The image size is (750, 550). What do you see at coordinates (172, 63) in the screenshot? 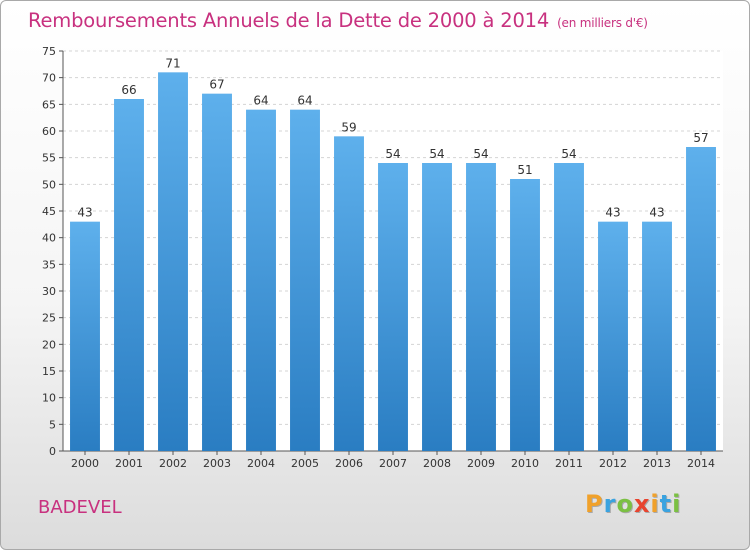
I see `data-label-2002: 71` at bounding box center [172, 63].